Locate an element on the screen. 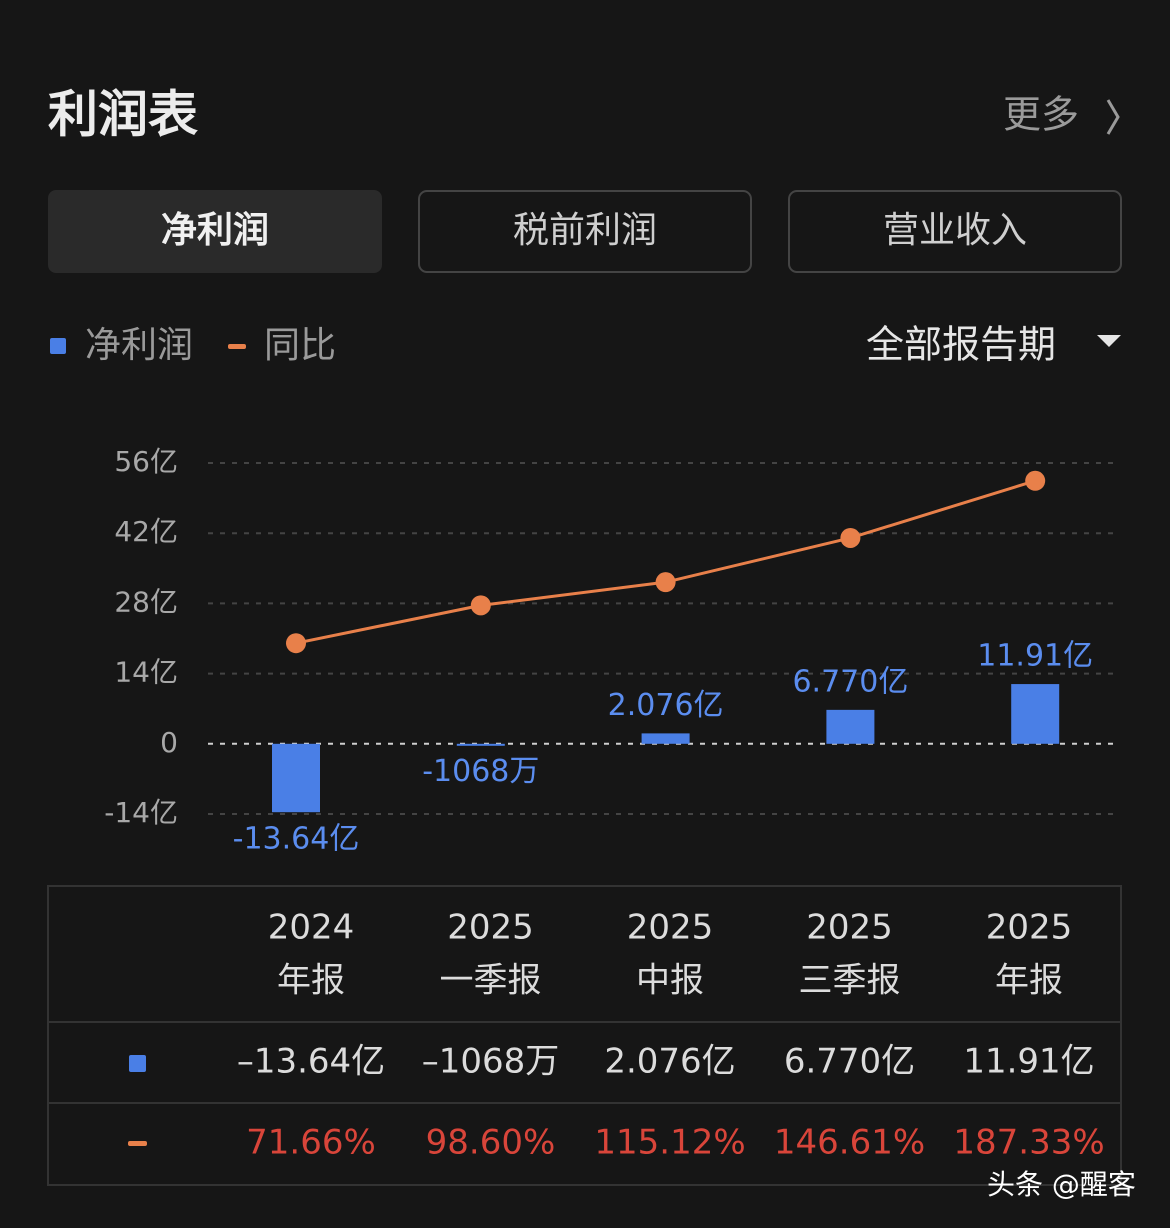 The image size is (1170, 1228). value-label: 11.91亿 is located at coordinates (1035, 656).